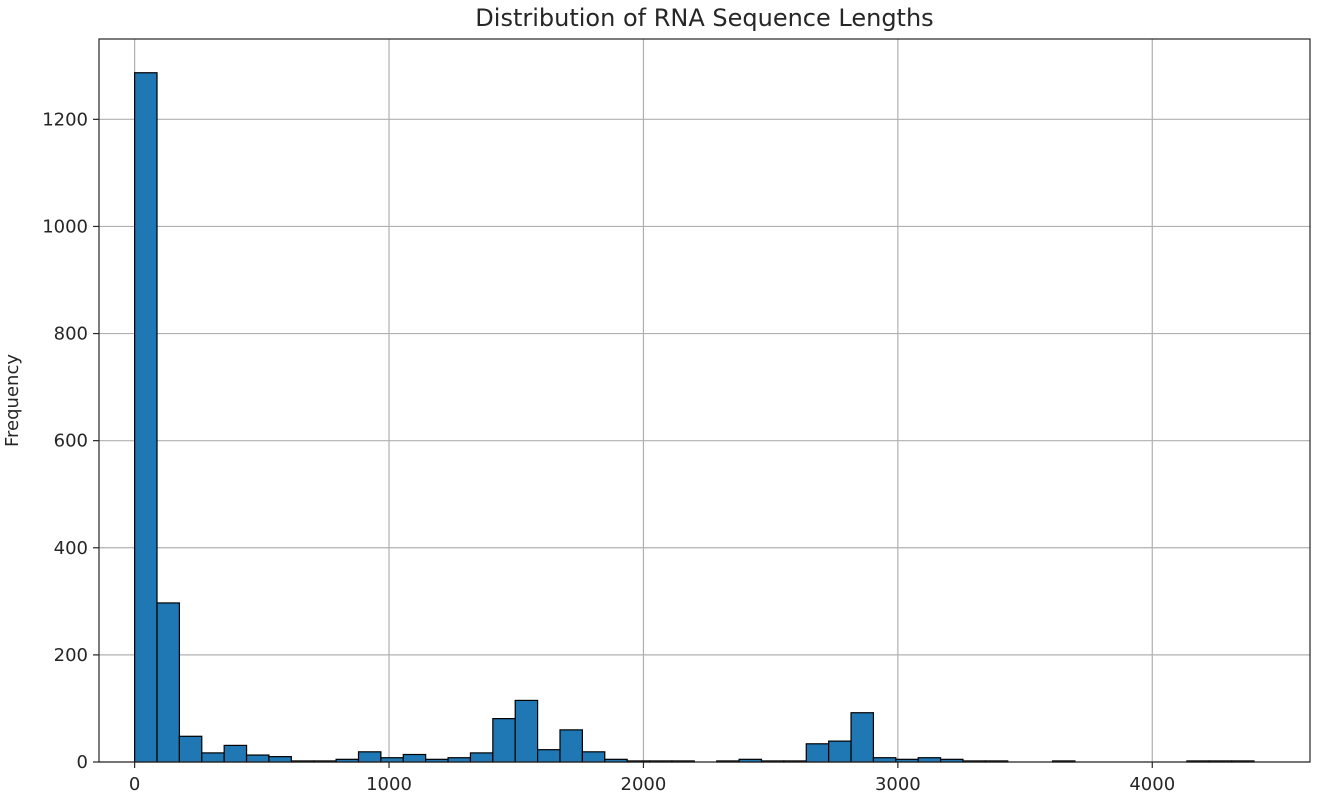 This screenshot has height=801, width=1325. What do you see at coordinates (71, 334) in the screenshot?
I see `y-tick-label: 800` at bounding box center [71, 334].